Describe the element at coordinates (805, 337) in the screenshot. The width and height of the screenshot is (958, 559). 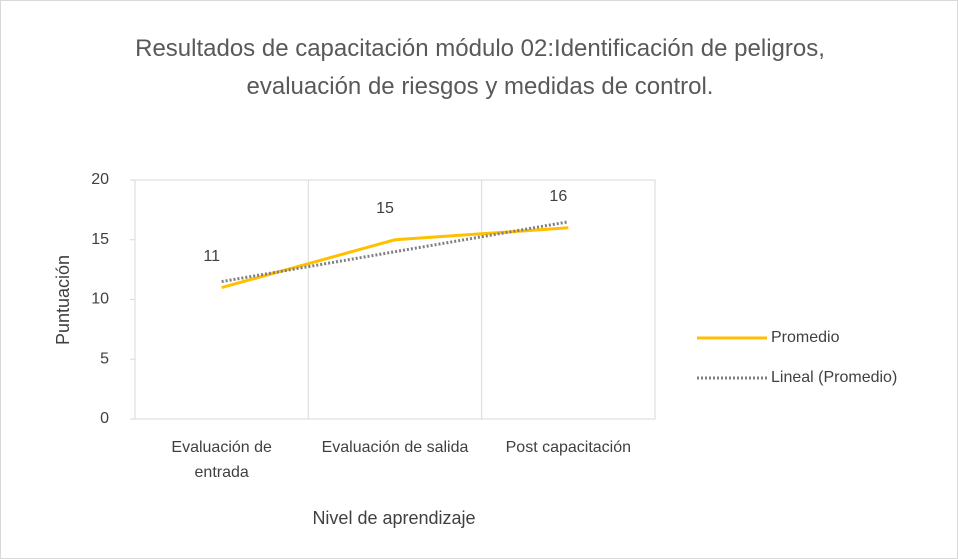
I see `legend-label: Promedio` at that location.